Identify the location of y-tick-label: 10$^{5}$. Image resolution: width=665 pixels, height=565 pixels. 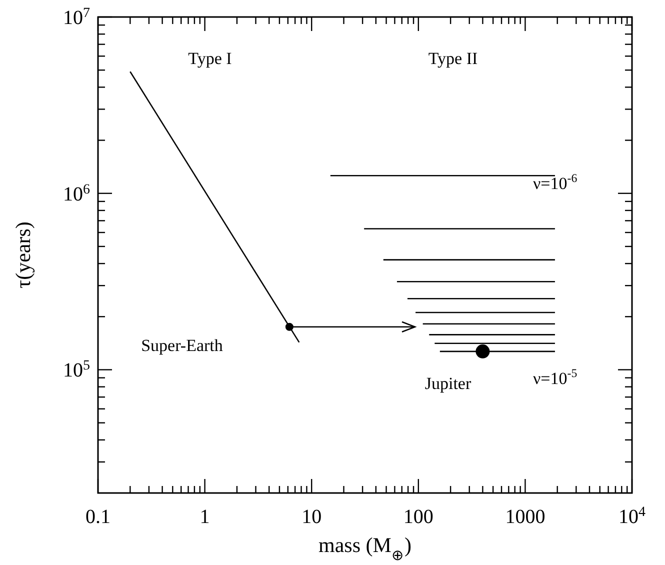
(76, 370).